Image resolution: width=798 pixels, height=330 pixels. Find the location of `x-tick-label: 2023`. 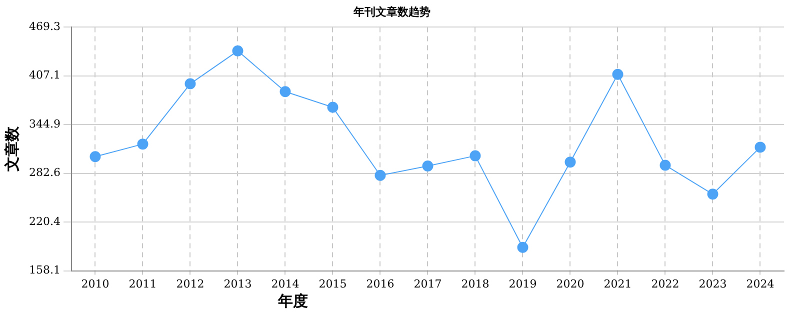

x-tick-label: 2023 is located at coordinates (712, 283).